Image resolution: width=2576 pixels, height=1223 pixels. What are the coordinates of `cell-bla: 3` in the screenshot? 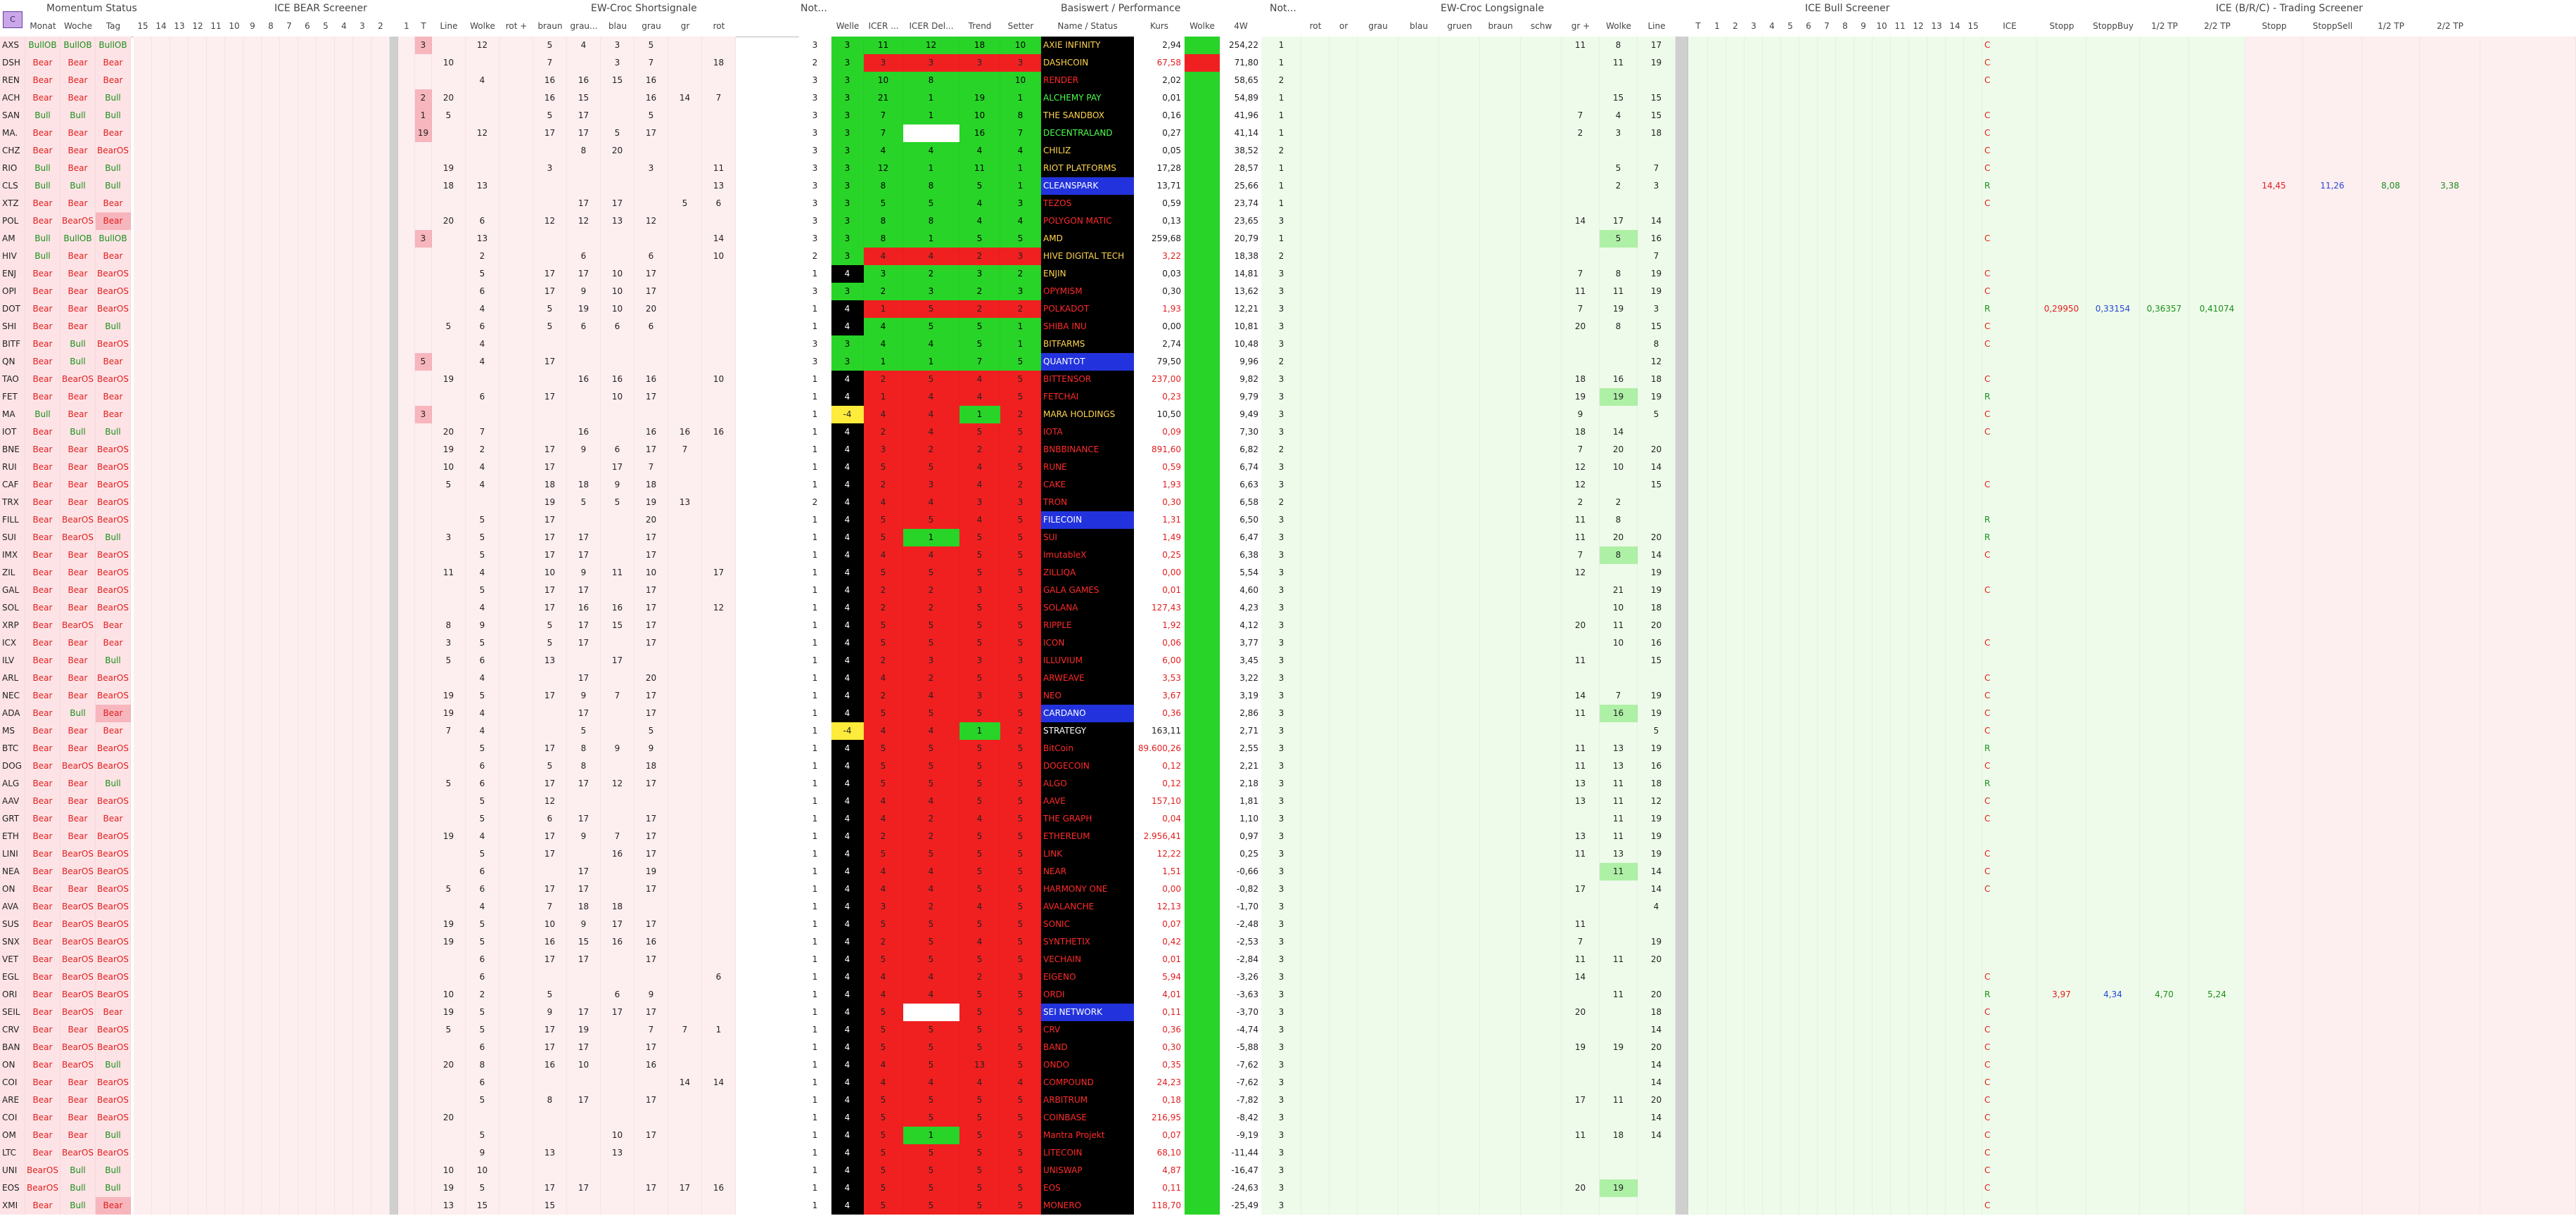 It's located at (618, 63).